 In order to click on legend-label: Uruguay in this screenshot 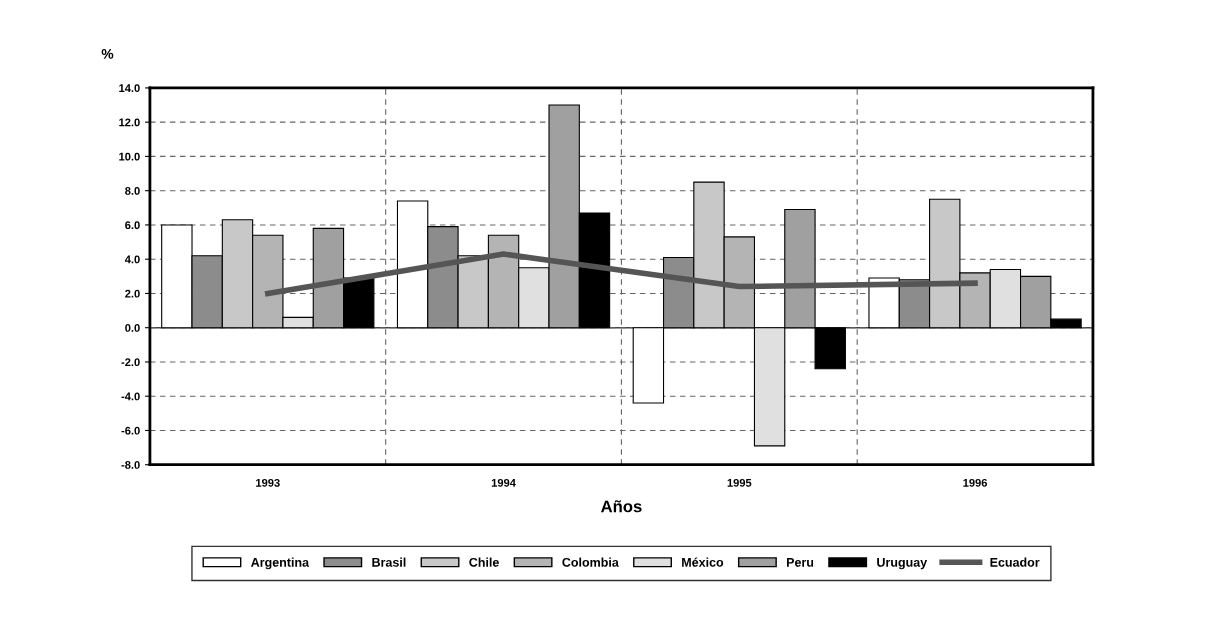, I will do `click(902, 564)`.